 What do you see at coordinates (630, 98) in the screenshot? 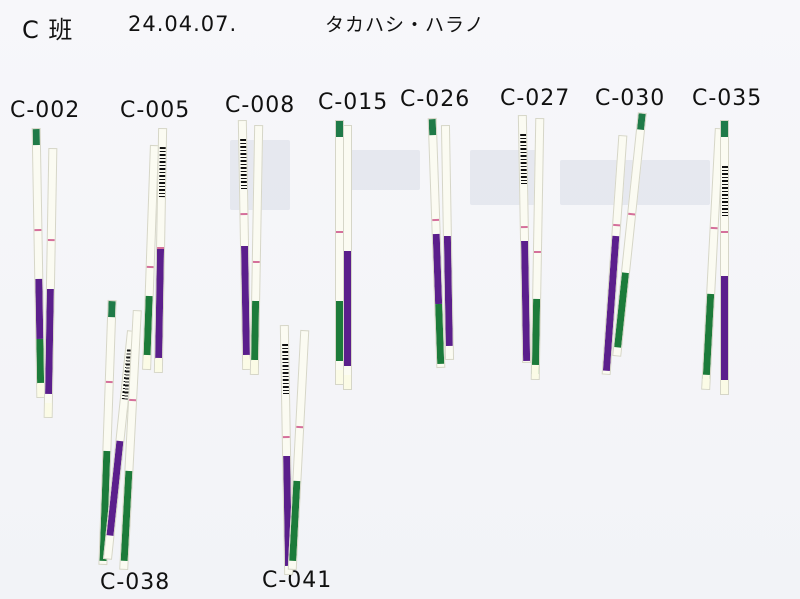
I see `sample-label: C-030` at bounding box center [630, 98].